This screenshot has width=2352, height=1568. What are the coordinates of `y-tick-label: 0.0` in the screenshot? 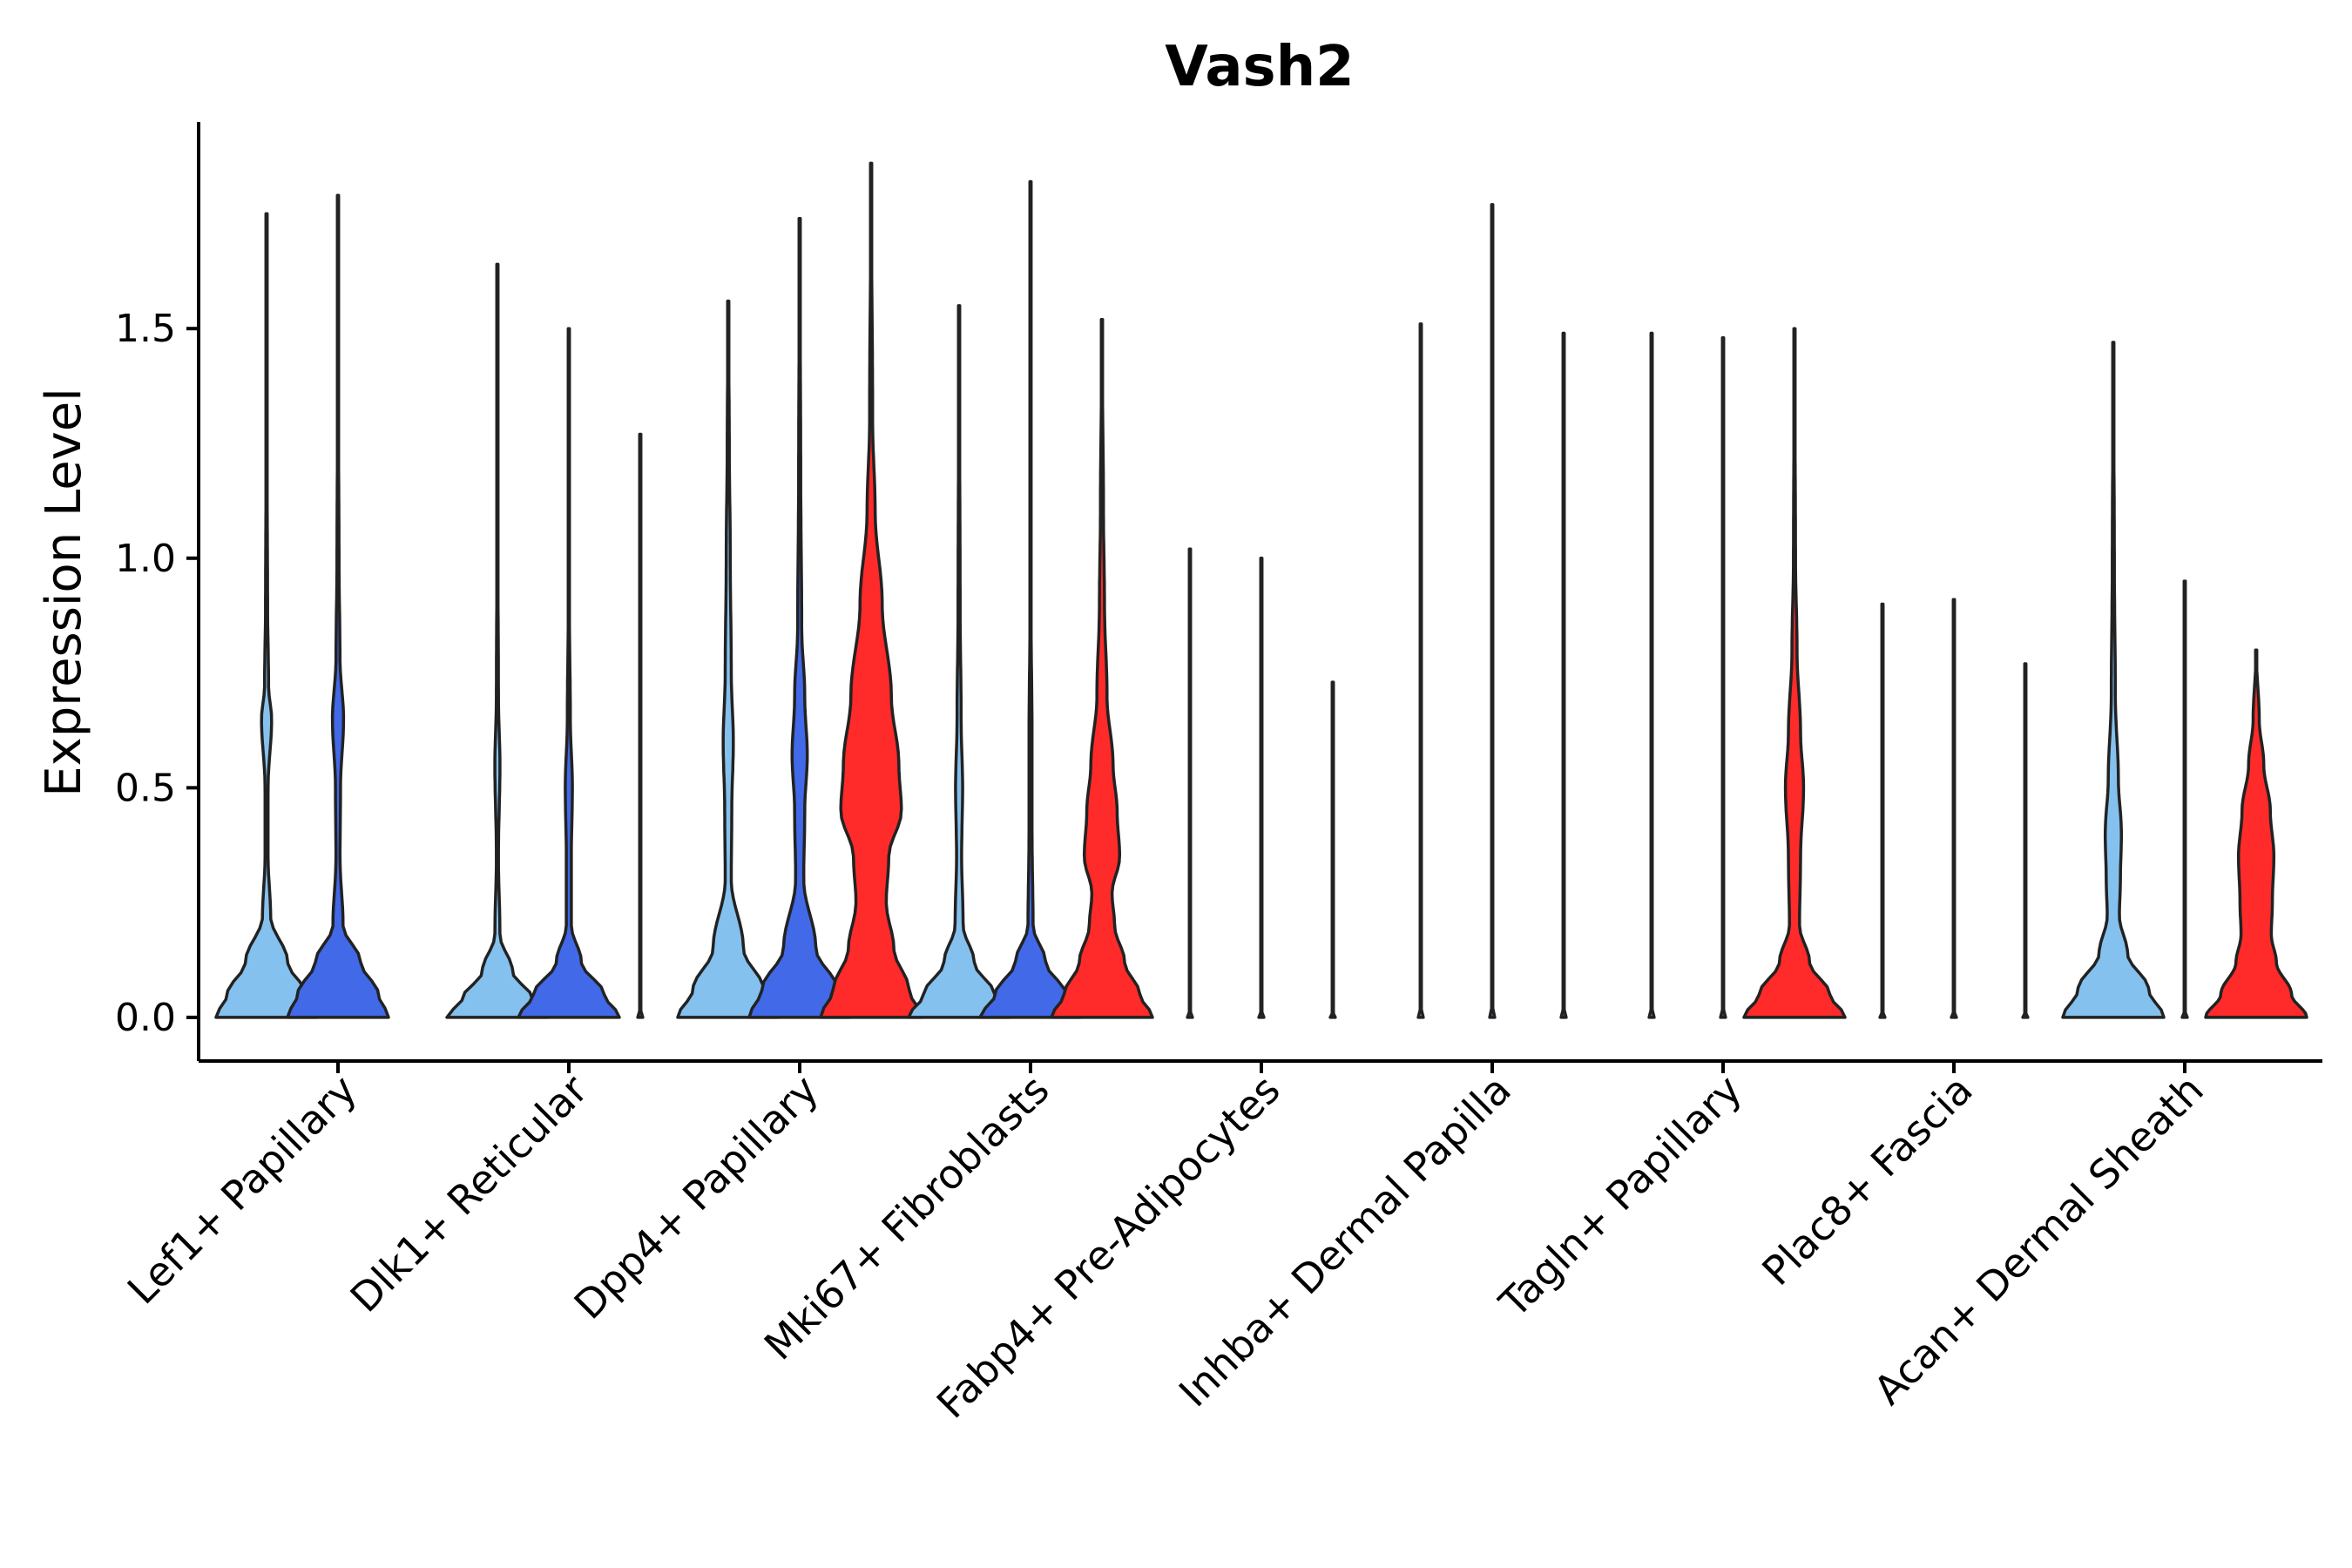 It's located at (145, 1018).